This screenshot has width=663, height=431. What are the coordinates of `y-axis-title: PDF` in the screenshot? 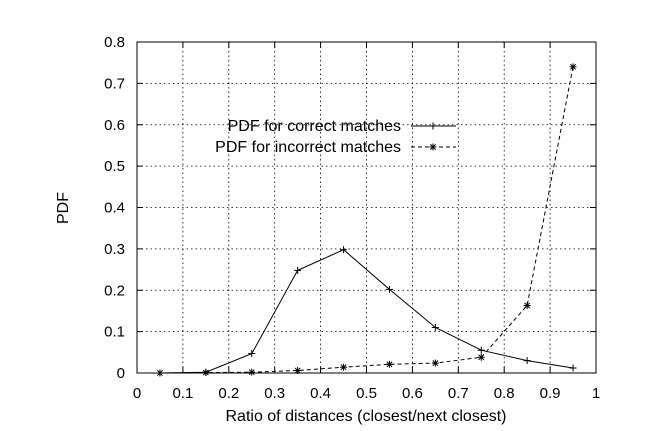 It's located at (63, 208).